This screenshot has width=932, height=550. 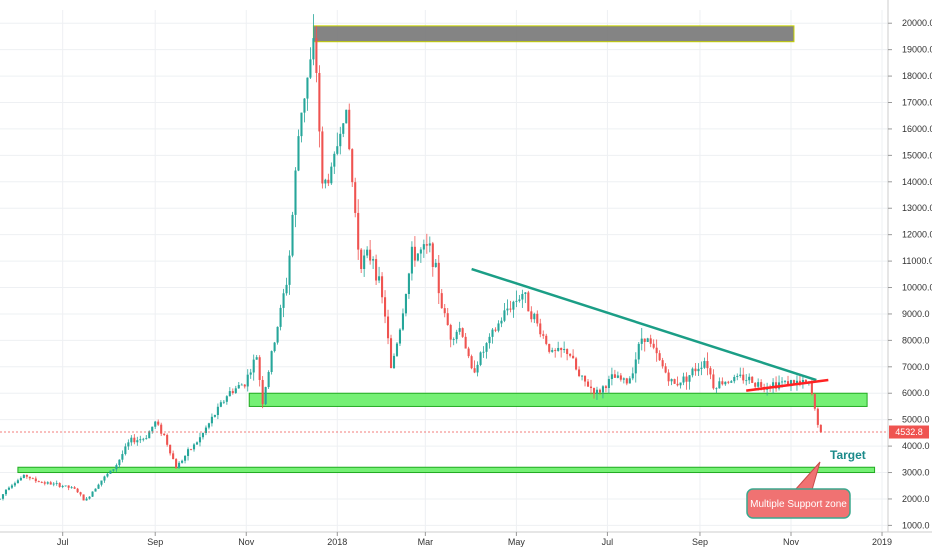 I want to click on y-tick-label: 9000.0, so click(x=916, y=314).